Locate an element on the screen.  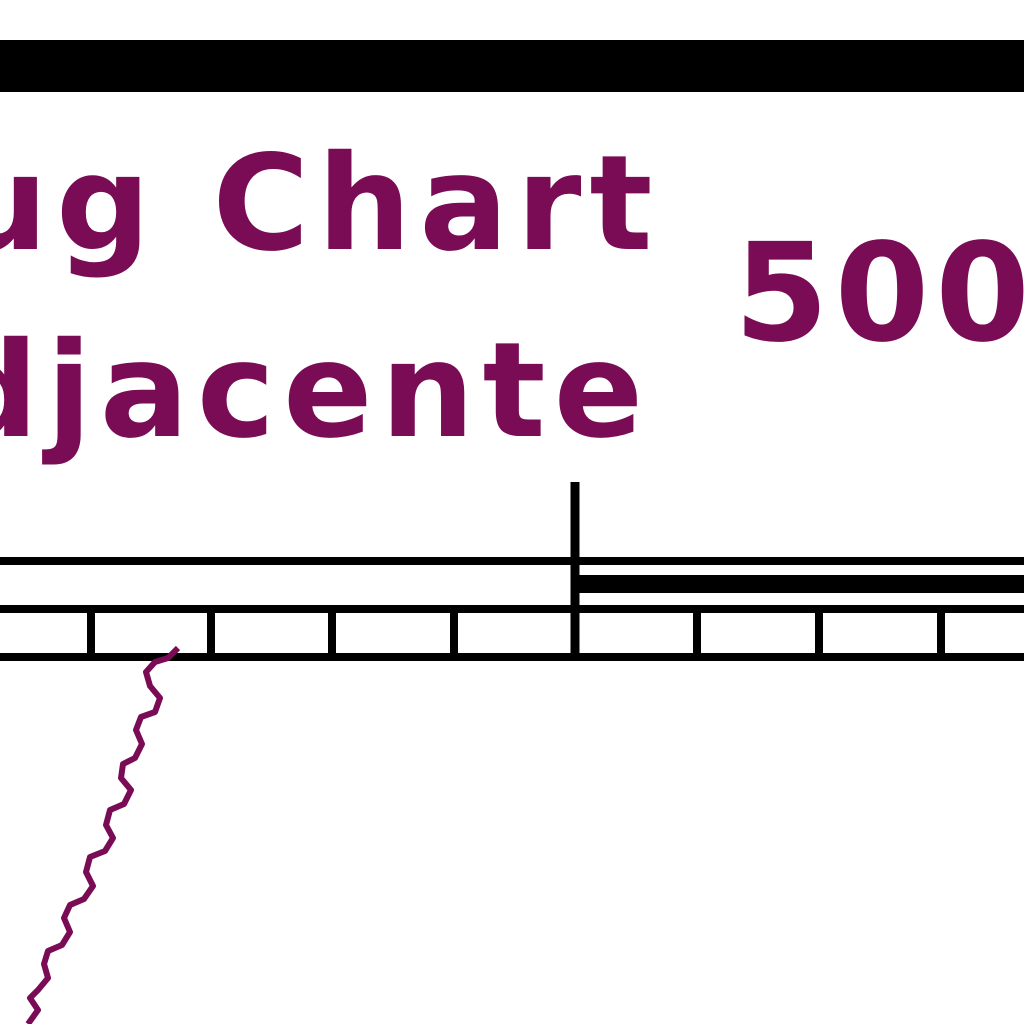
chart-label-line2: djacente is located at coordinates (326, 391).